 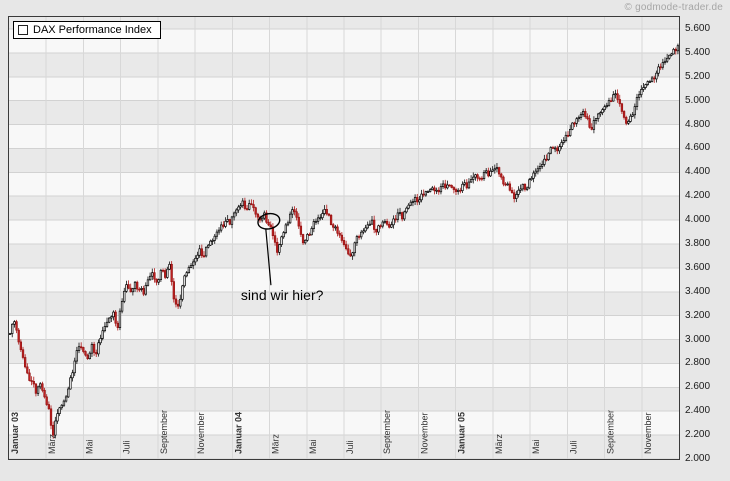 I want to click on y-axis-label: 4.600, so click(x=698, y=148).